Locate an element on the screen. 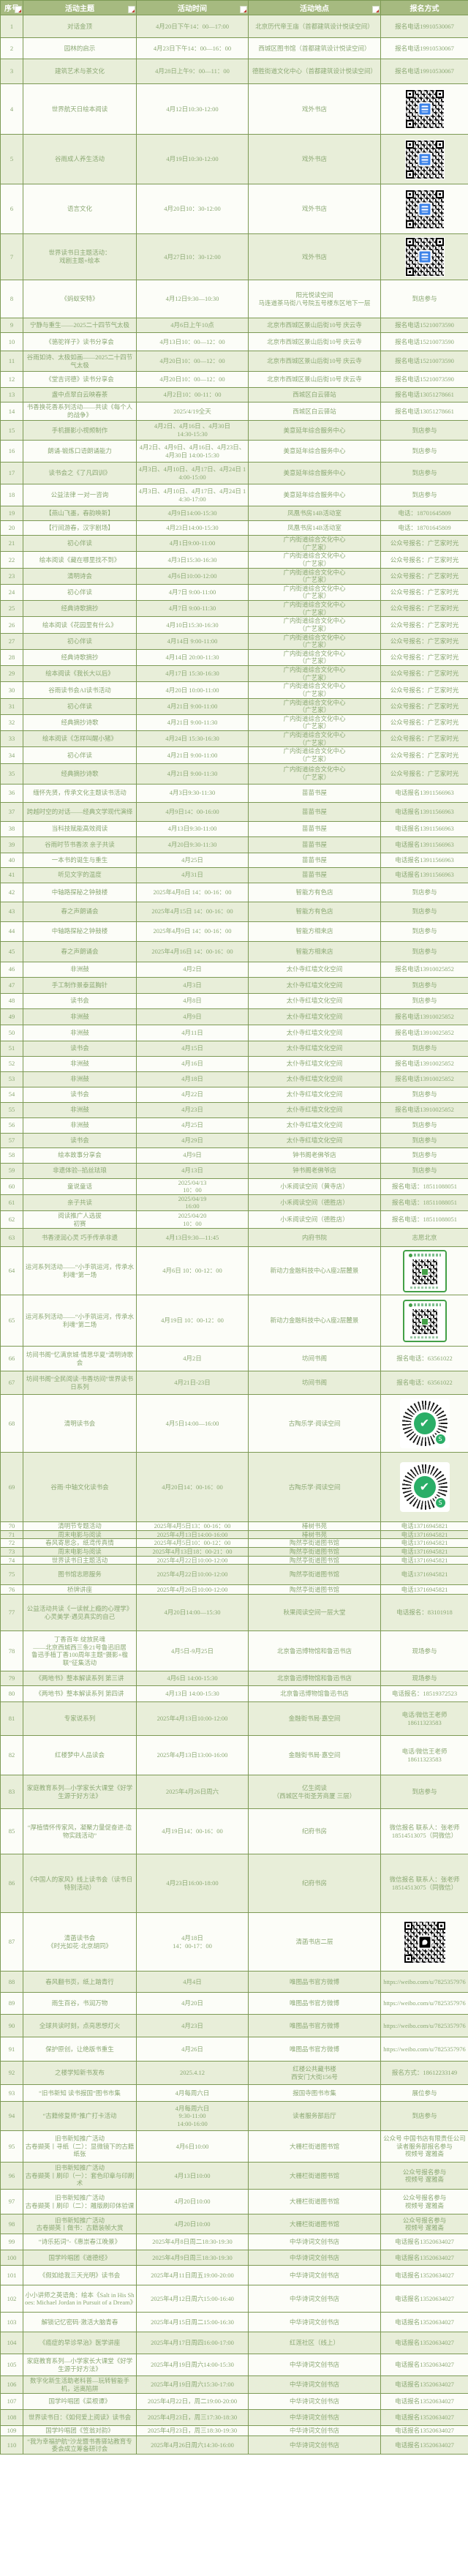 The image size is (468, 2576). activity-theme: “诗乐拓词”-《惠崇春江晚景》 is located at coordinates (80, 2242).